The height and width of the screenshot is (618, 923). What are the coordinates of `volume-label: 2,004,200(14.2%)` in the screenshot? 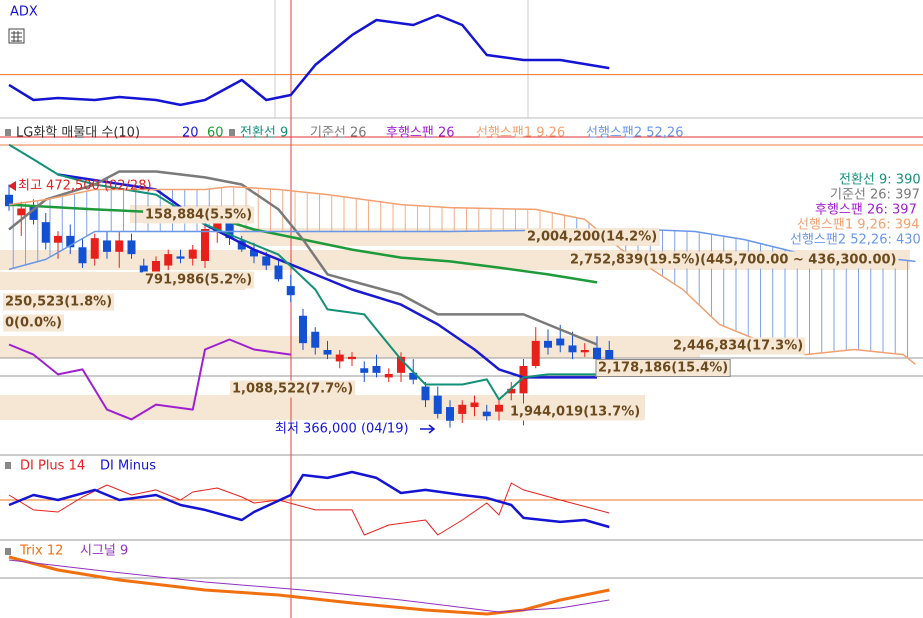 It's located at (592, 237).